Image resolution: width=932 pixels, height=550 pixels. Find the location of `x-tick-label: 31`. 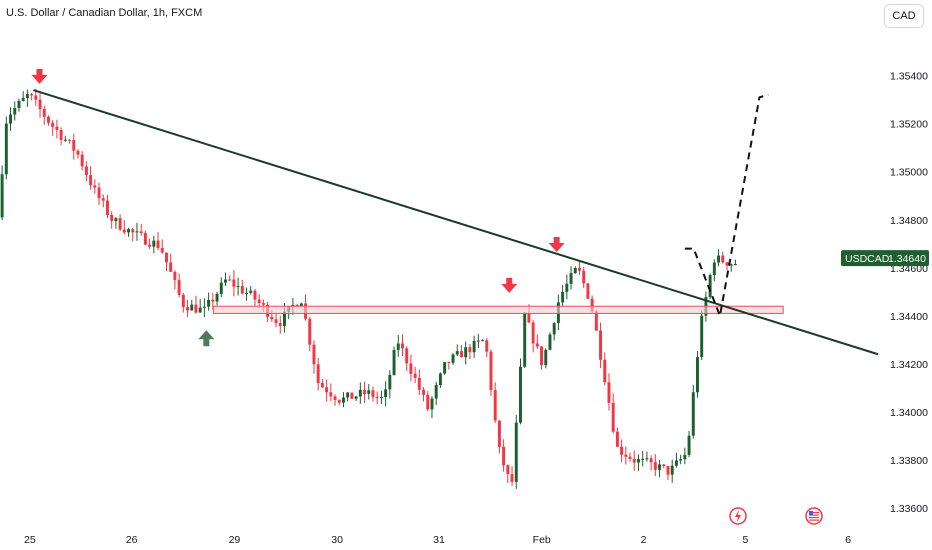

x-tick-label: 31 is located at coordinates (439, 540).